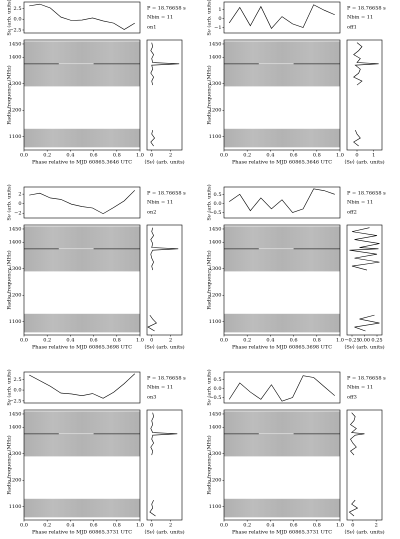 The height and width of the screenshot is (539, 400). Describe the element at coordinates (282, 348) in the screenshot. I see `x-axis-label: Phase relative to MJD 60865.3698 UTC` at that location.